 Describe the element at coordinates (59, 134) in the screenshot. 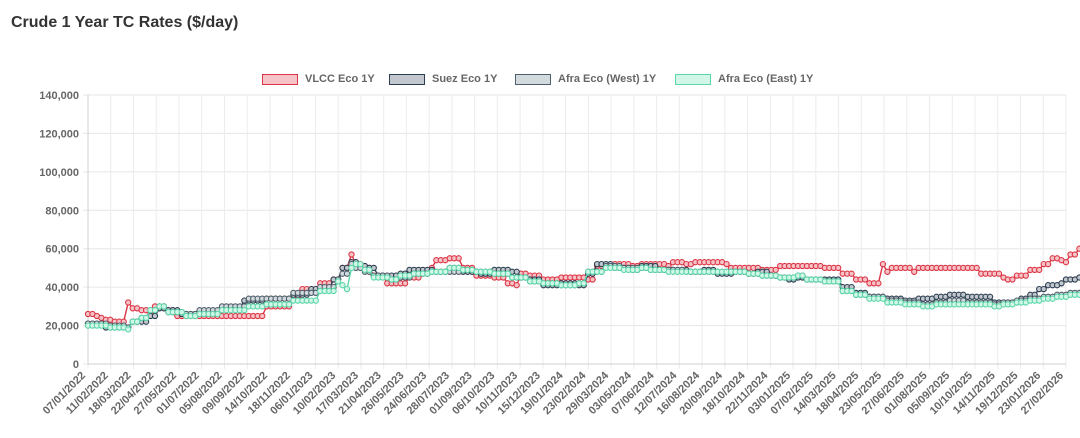

I see `y-tick-label: 120,000` at that location.